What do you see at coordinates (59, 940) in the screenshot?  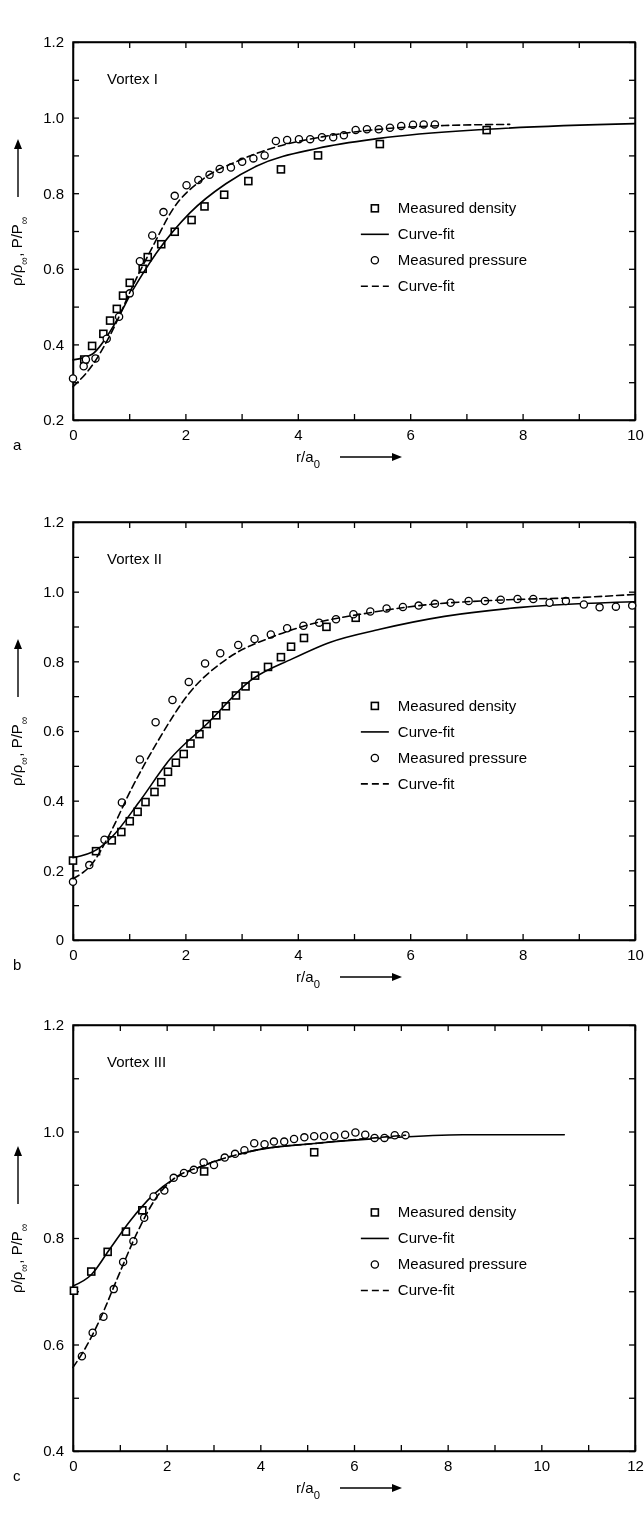 I see `y-tick-label: 0` at bounding box center [59, 940].